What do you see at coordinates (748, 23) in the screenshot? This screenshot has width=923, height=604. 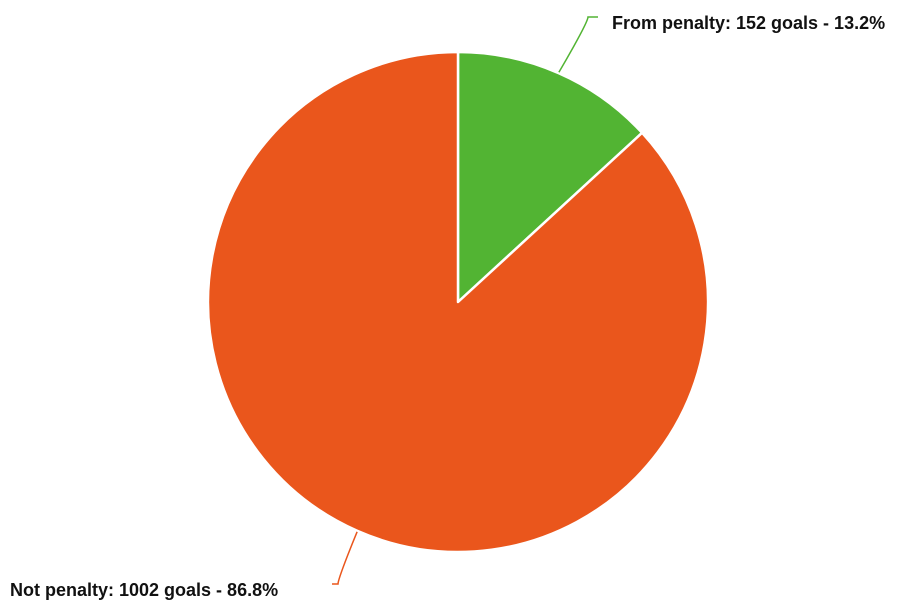 I see `slice-label-from-penalty: From penalty: 152 goals - 13.2%` at bounding box center [748, 23].